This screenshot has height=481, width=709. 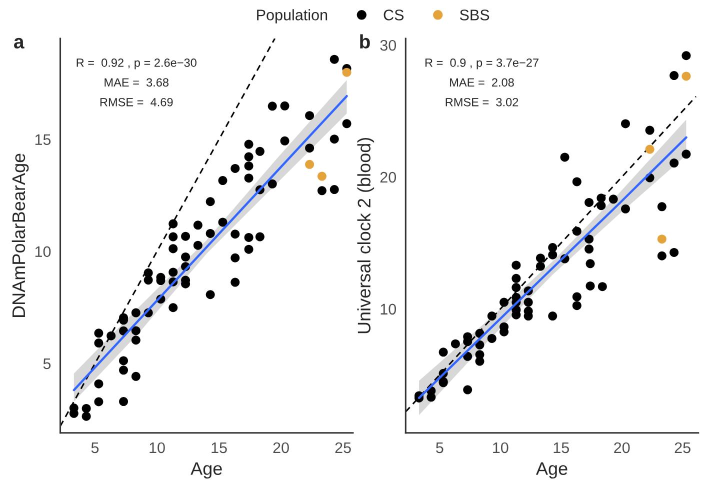 I want to click on y-axis-title: DNAmPolarBearAge, so click(x=20, y=235).